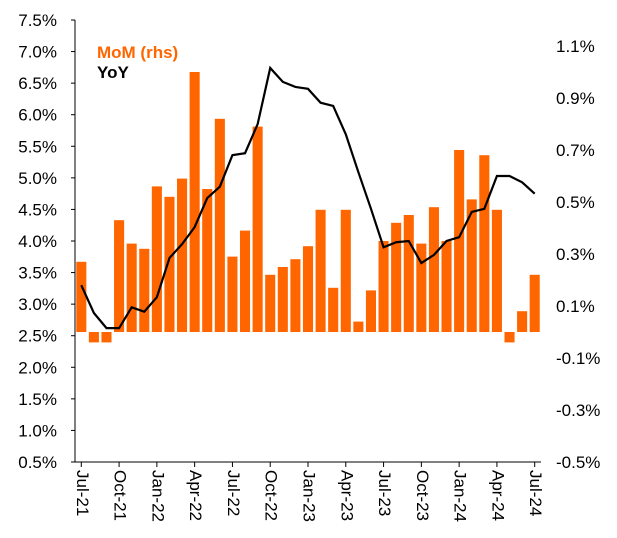 The width and height of the screenshot is (617, 538). I want to click on x-tick-label: Apr-22, so click(195, 495).